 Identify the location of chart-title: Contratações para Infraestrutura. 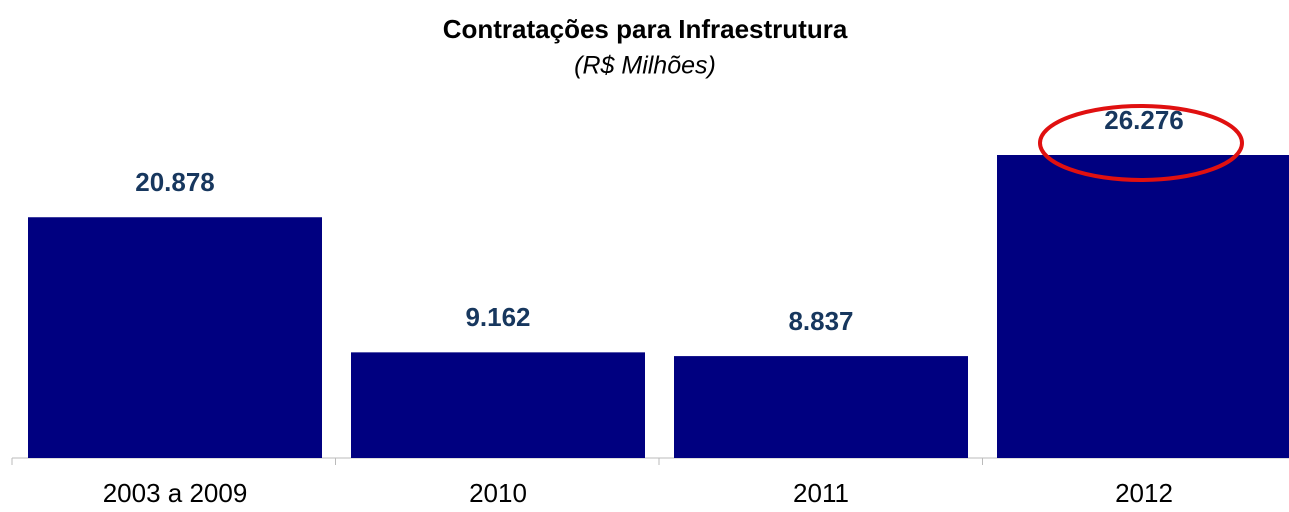
(645, 29).